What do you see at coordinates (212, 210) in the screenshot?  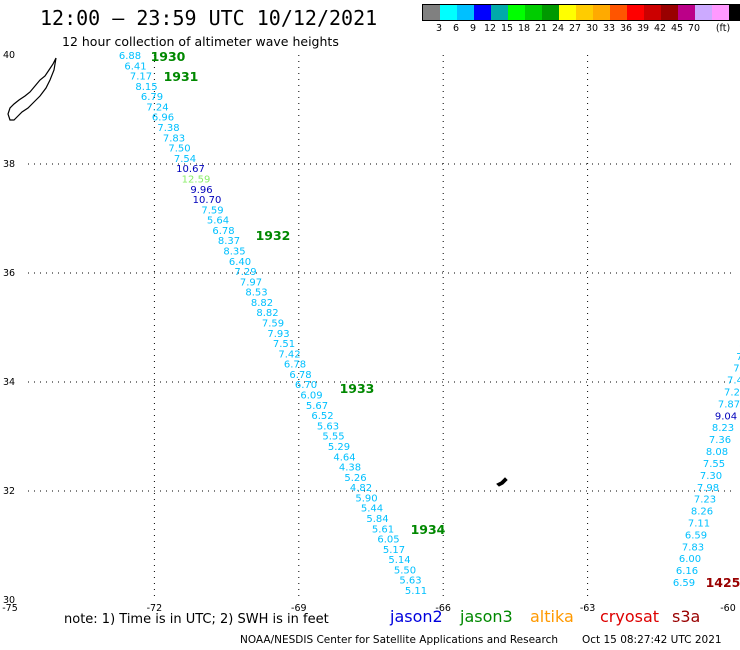 I see `wave-height-label: 7.59` at bounding box center [212, 210].